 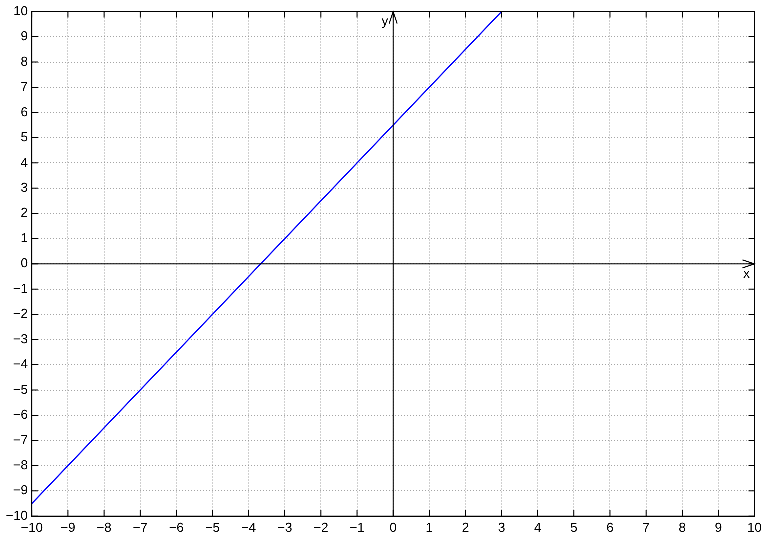 What do you see at coordinates (682, 527) in the screenshot?
I see `x-tick-label: 8` at bounding box center [682, 527].